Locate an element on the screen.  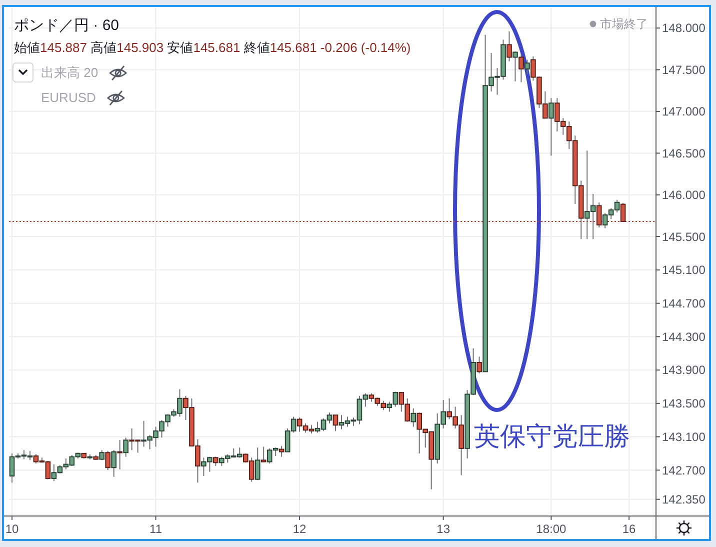
y-tick-label: 143.500 is located at coordinates (684, 403).